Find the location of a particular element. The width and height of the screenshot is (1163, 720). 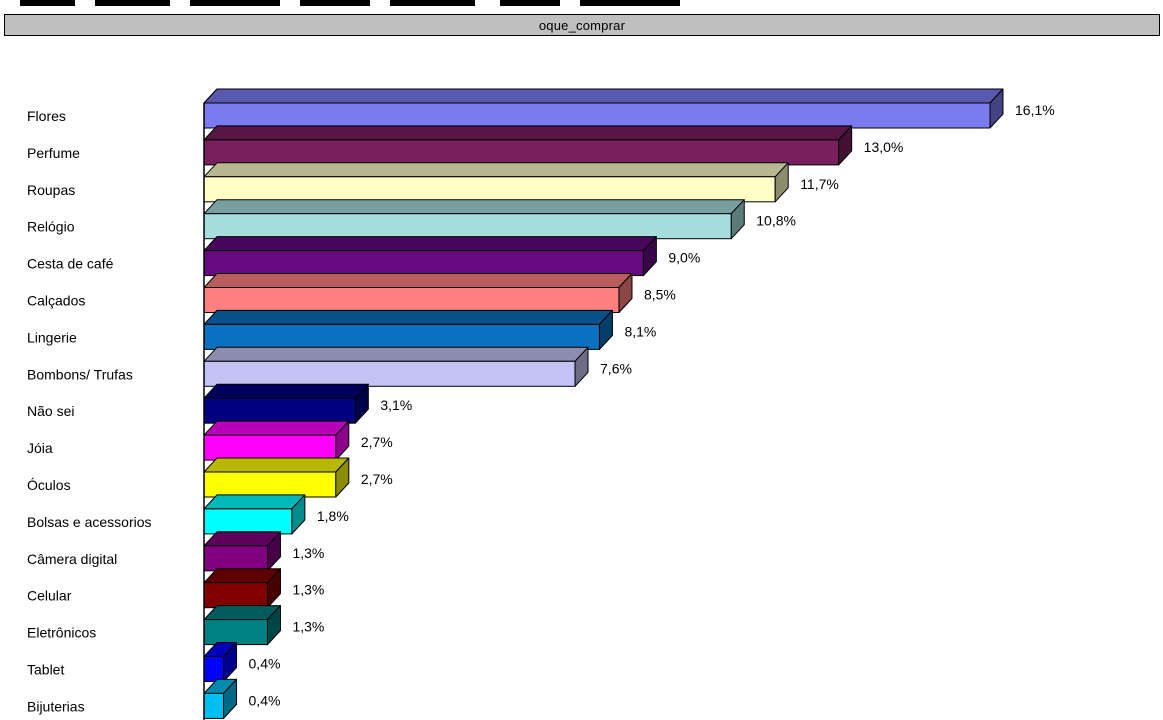

cropped-top-edge is located at coordinates (581, 3).